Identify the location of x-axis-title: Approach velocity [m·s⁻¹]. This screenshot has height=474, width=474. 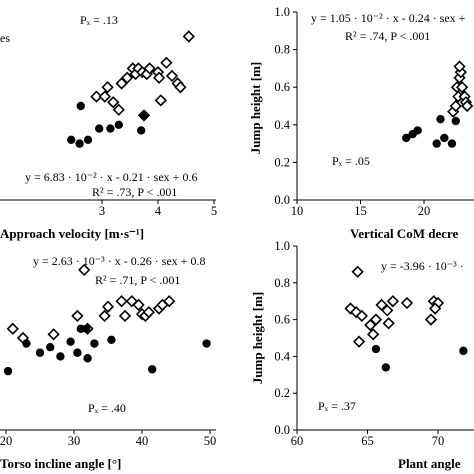
(72, 233).